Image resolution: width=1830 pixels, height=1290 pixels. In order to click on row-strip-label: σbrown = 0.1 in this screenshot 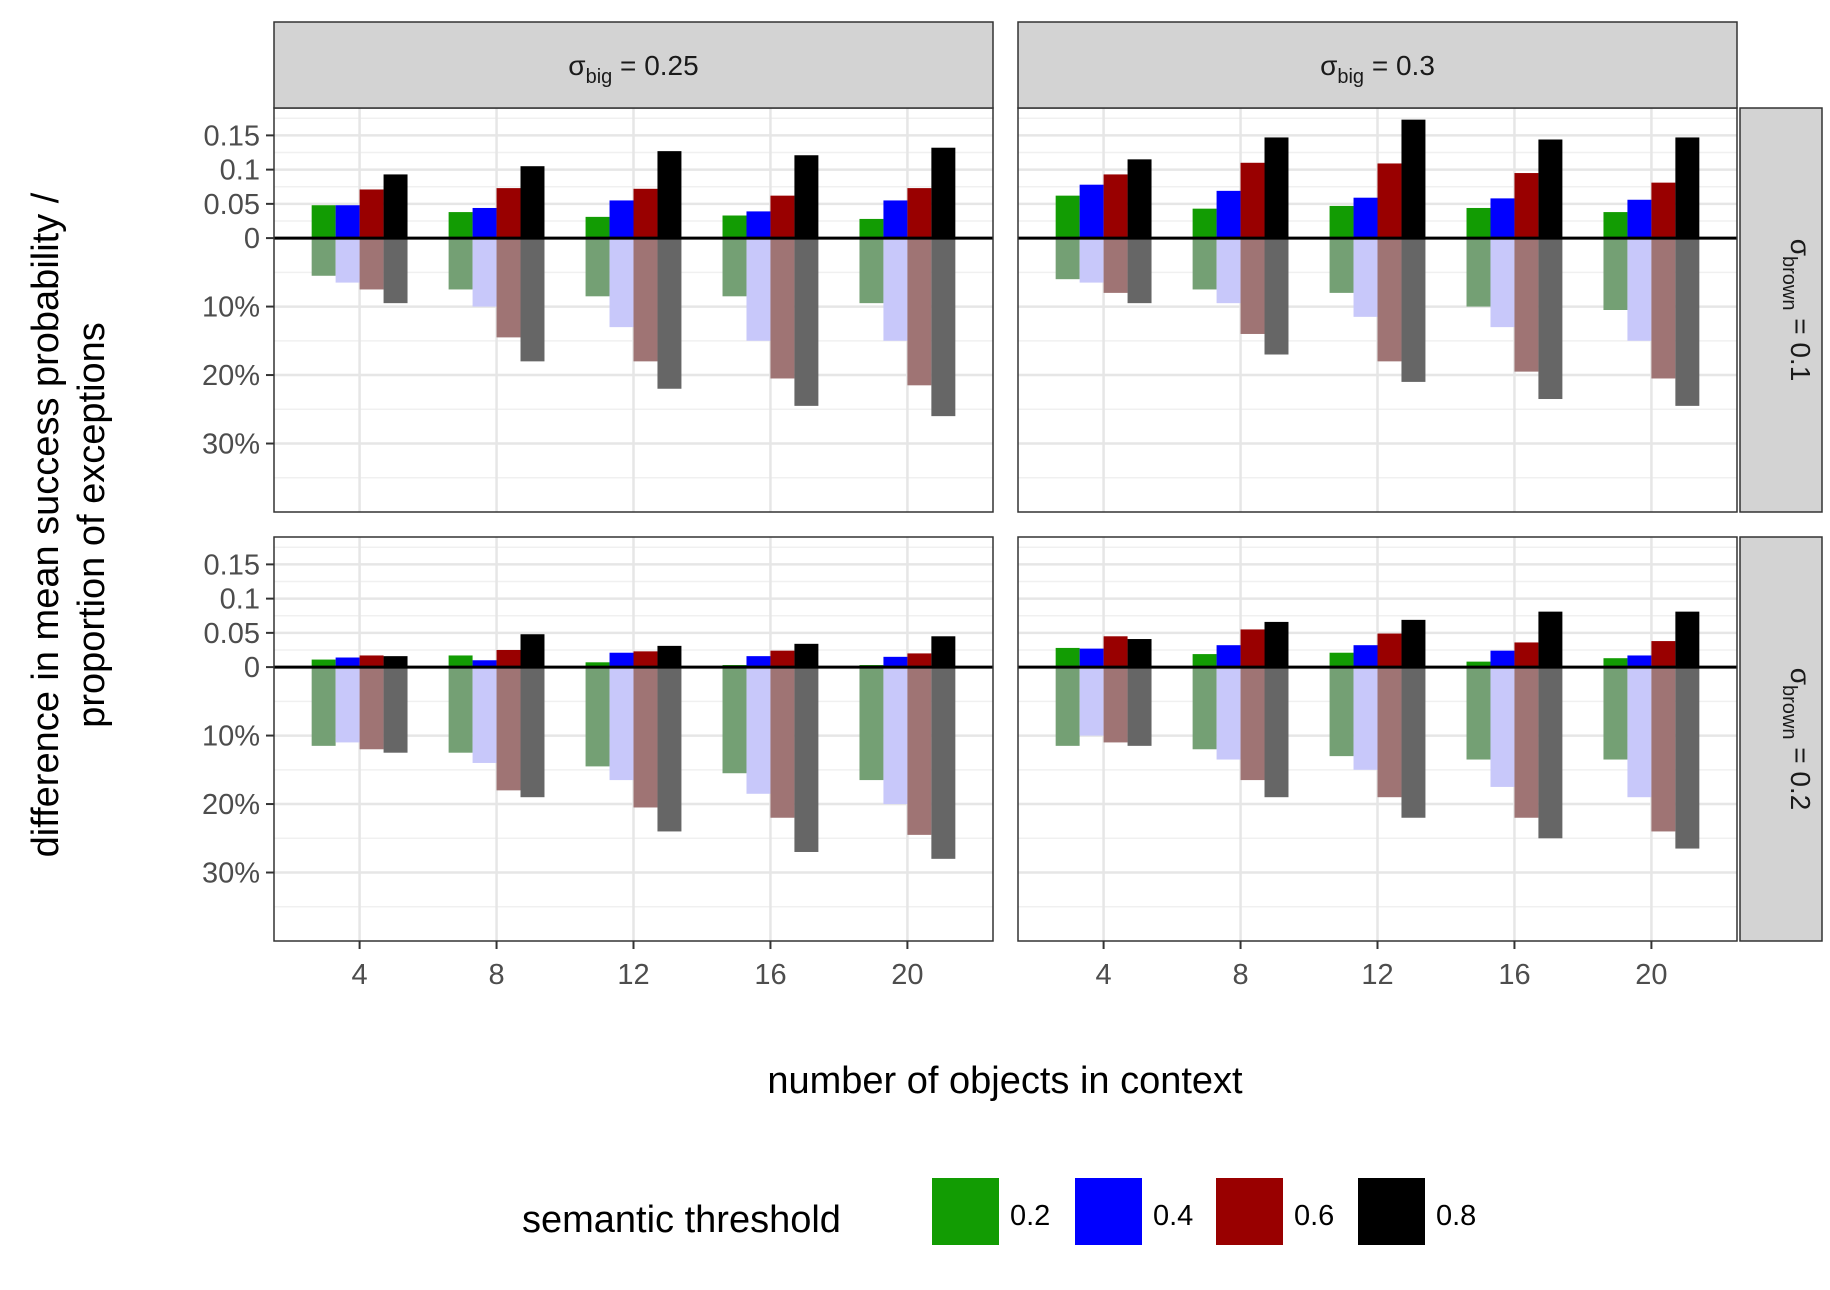, I will do `click(1797, 310)`.